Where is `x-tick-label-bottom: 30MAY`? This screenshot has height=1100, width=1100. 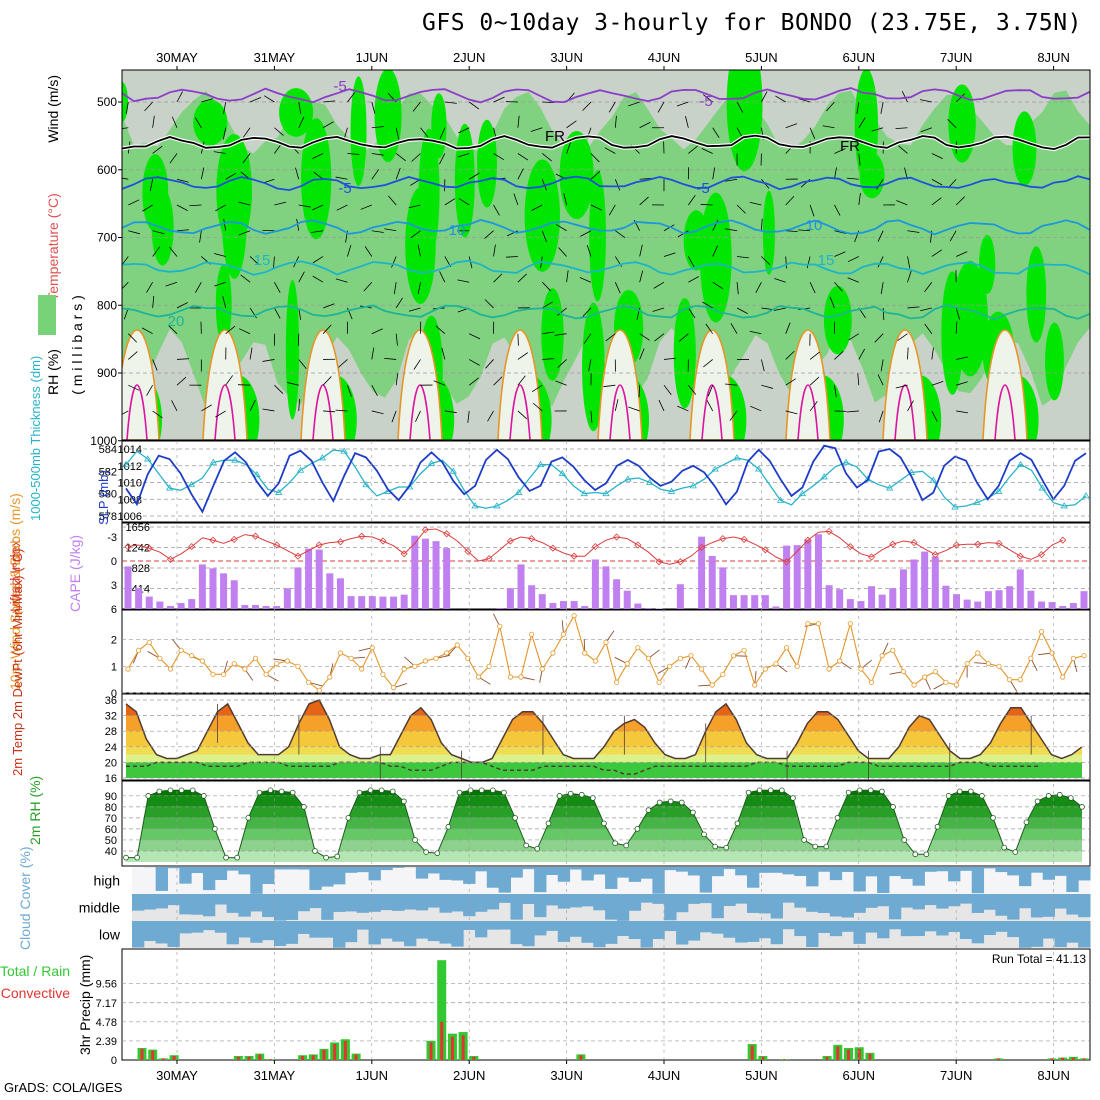
x-tick-label-bottom: 30MAY is located at coordinates (177, 1075).